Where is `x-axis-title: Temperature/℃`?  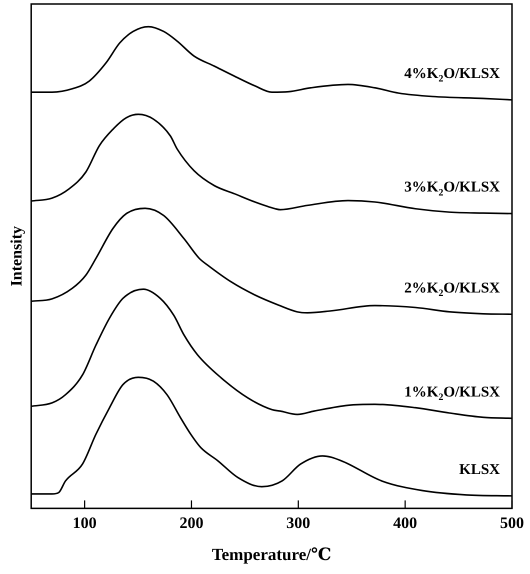 x-axis-title: Temperature/℃ is located at coordinates (272, 554).